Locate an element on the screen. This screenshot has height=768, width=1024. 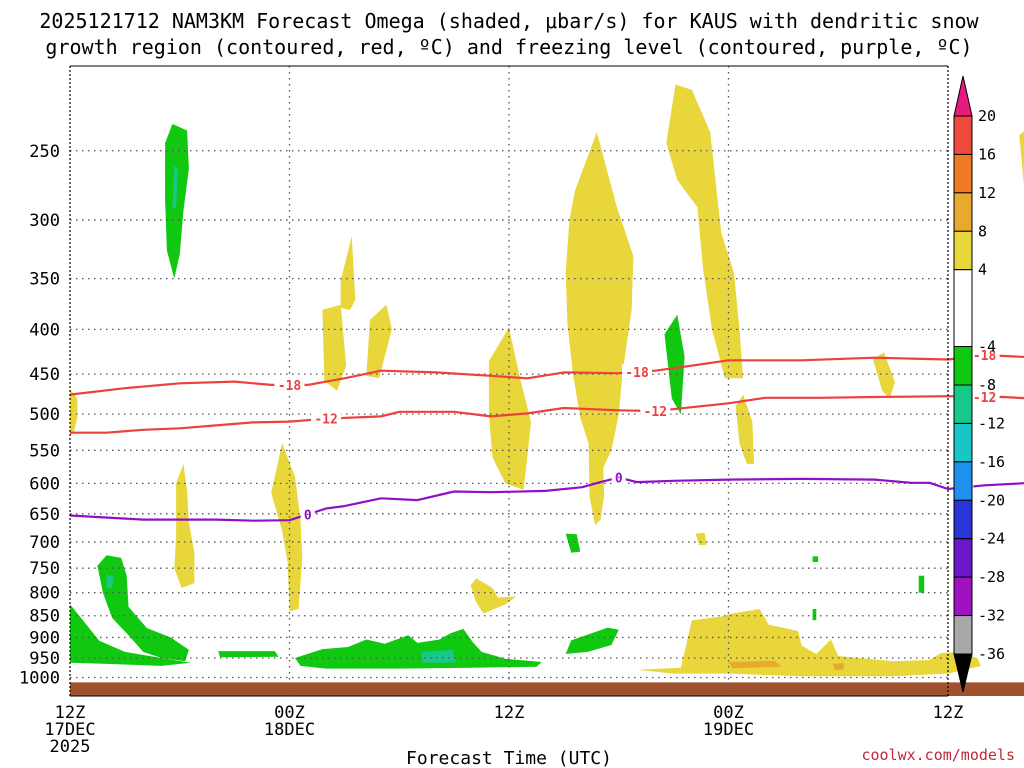
x-tick-label-0-1: 12Z is located at coordinates (70, 713).